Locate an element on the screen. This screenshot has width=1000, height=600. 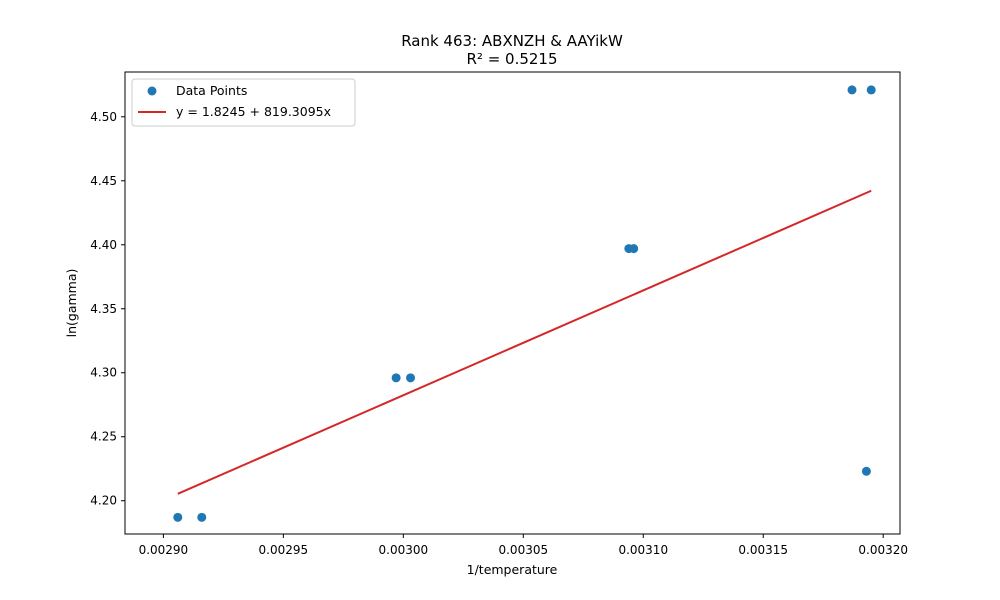
x-tick-label: 0.00315 is located at coordinates (763, 550).